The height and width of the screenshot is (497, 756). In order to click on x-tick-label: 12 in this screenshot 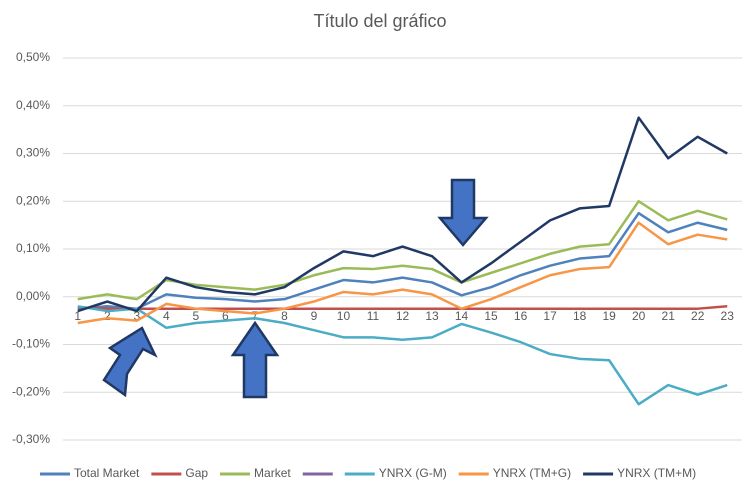, I will do `click(403, 316)`.